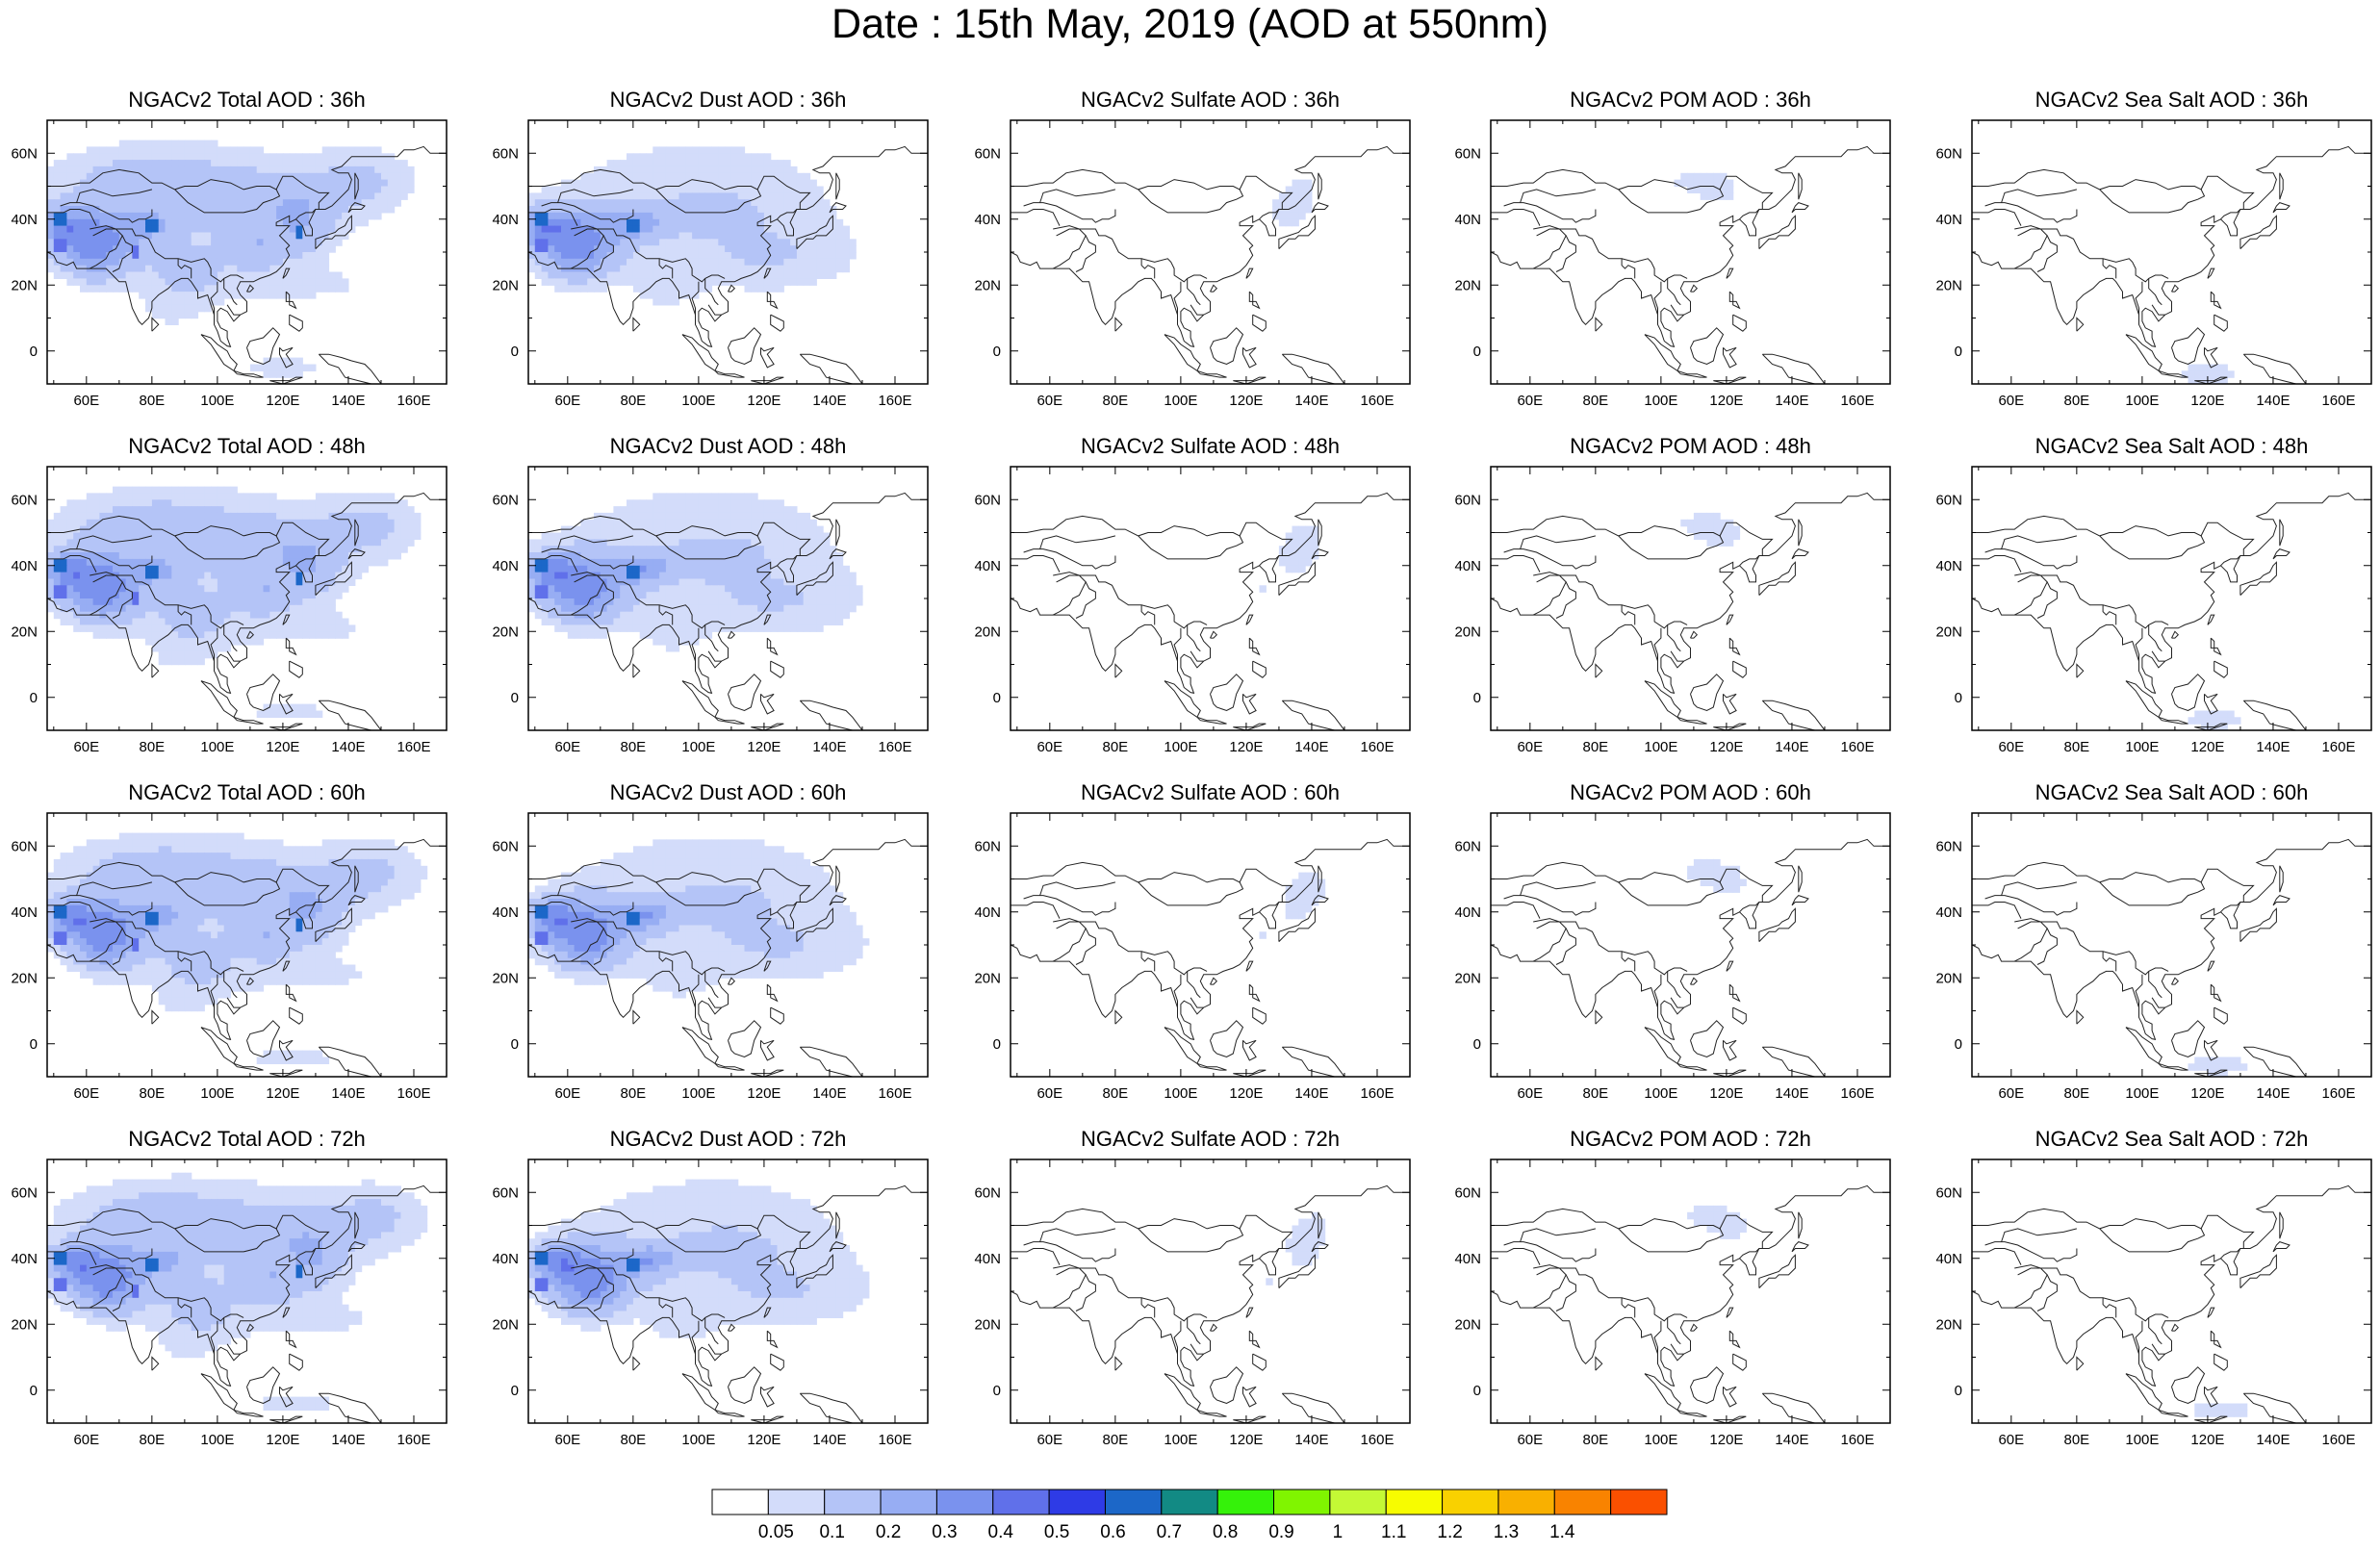  What do you see at coordinates (1948, 285) in the screenshot?
I see `y-tick-label: 20N` at bounding box center [1948, 285].